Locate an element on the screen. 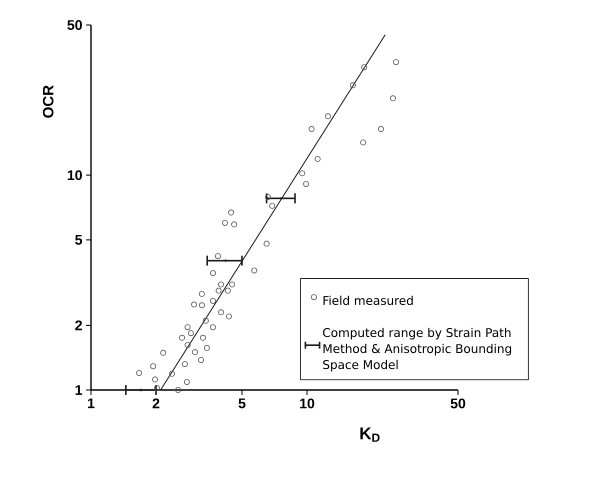 Image resolution: width=590 pixels, height=477 pixels. y-tick-label: 10 is located at coordinates (75, 175).